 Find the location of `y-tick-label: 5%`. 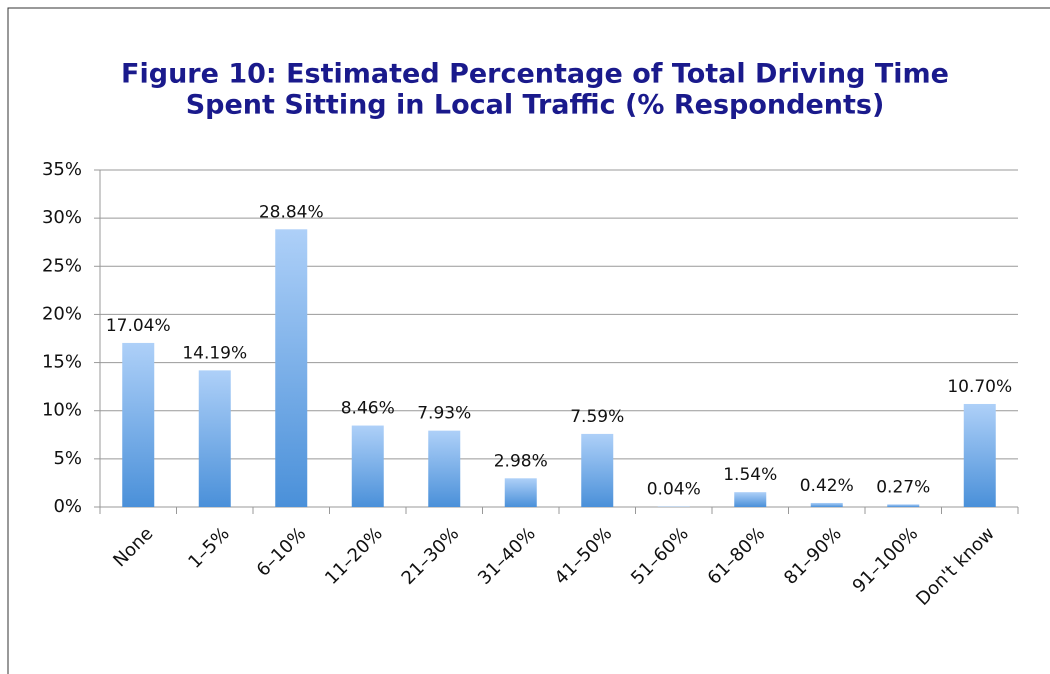

y-tick-label: 5% is located at coordinates (67, 458).